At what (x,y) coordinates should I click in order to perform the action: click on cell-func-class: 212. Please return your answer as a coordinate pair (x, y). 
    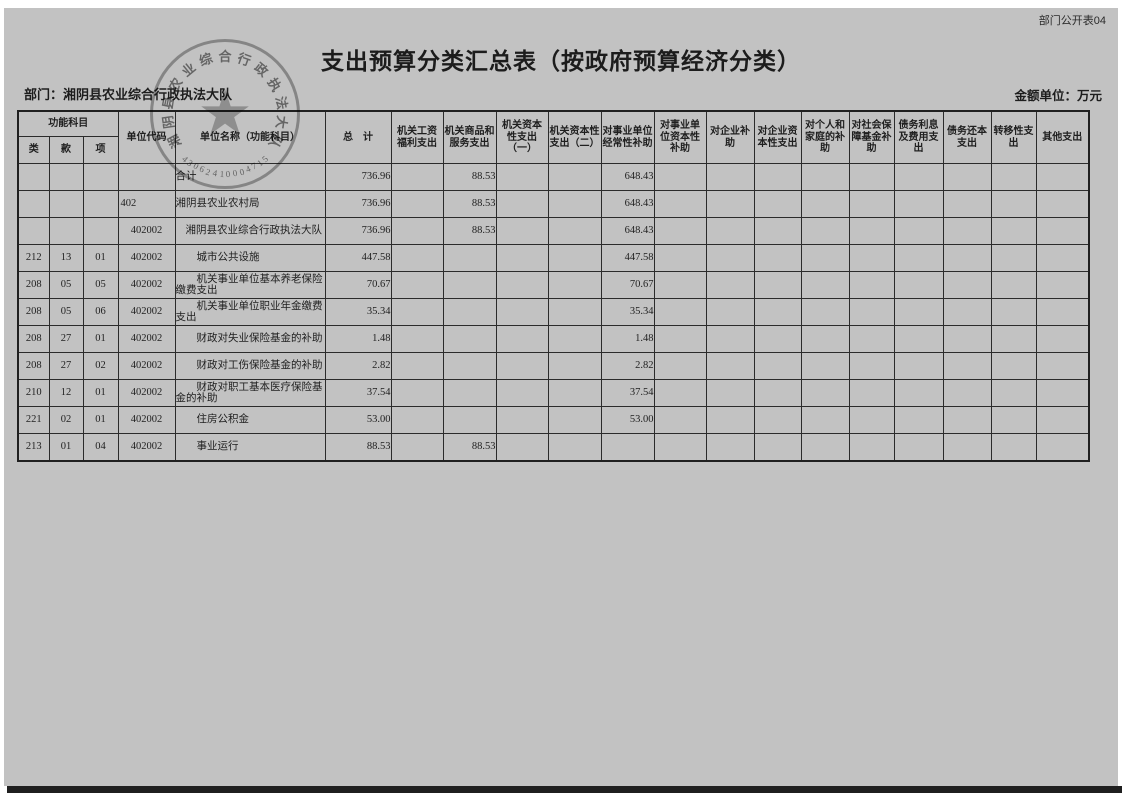
    Looking at the image, I should click on (33, 258).